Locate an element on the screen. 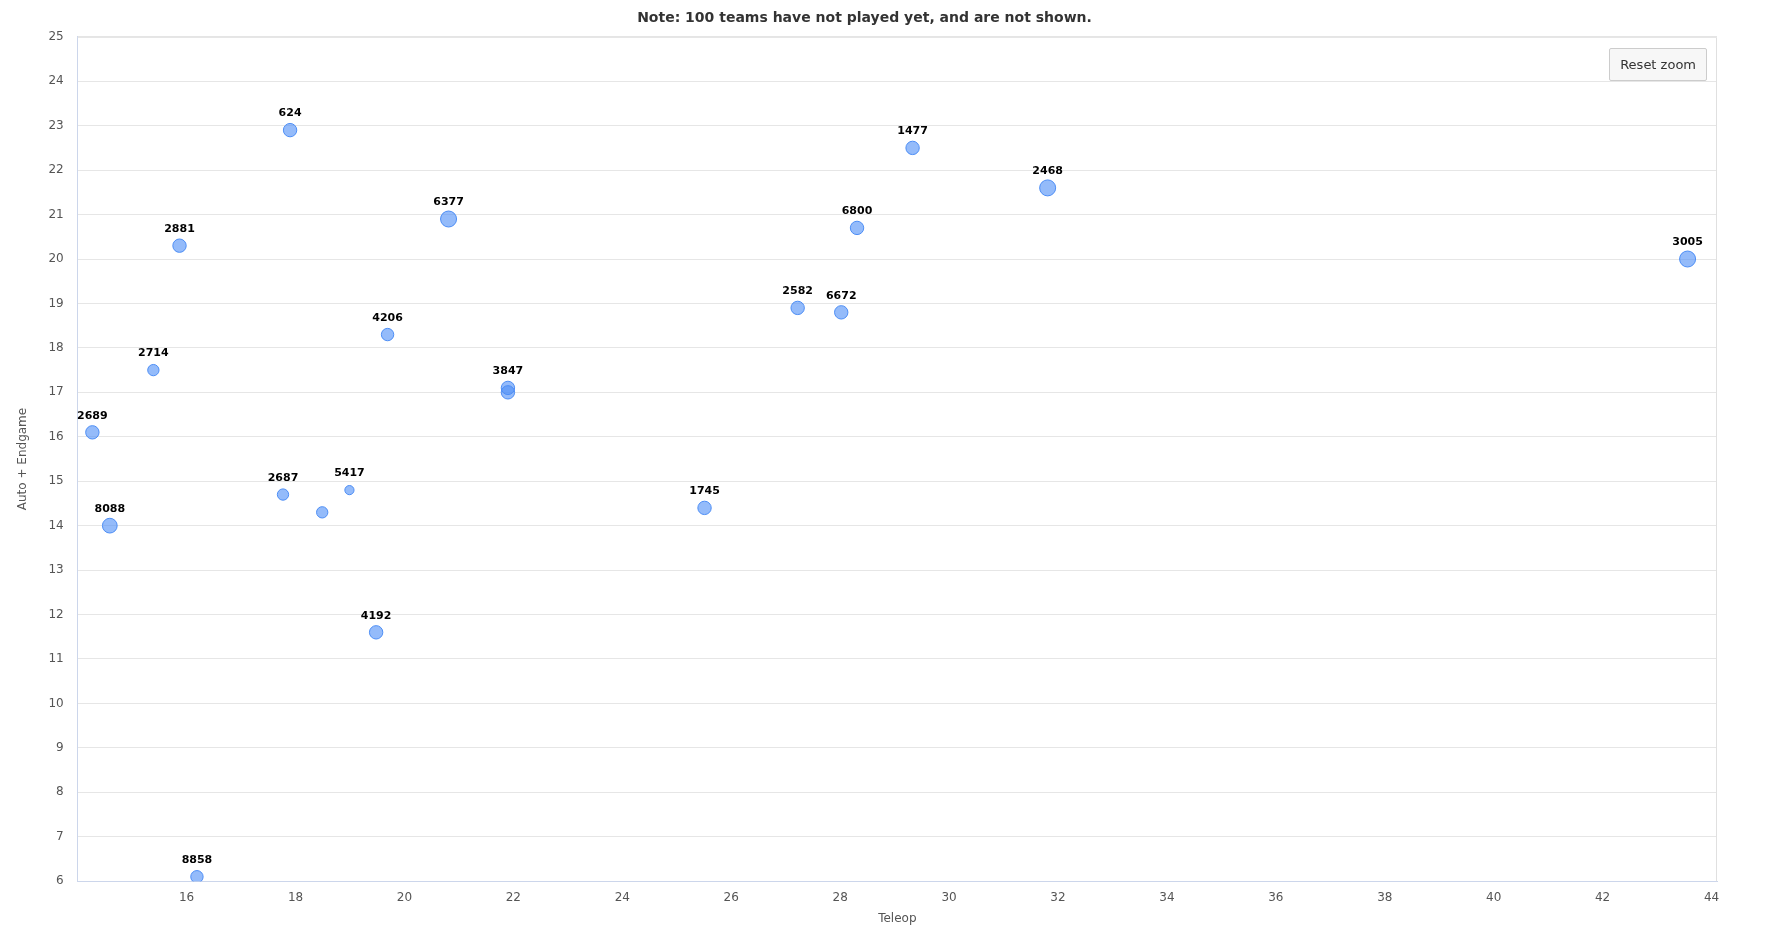 This screenshot has width=1765, height=942. x-tick-label: 28 is located at coordinates (840, 896).